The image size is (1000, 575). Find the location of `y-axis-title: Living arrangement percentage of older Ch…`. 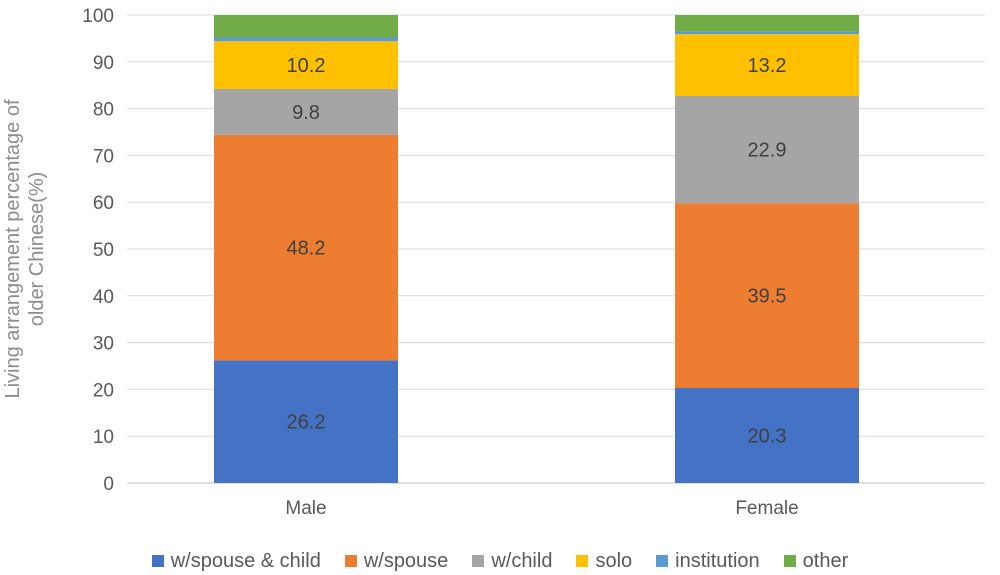

y-axis-title: Living arrangement percentage of older Ch… is located at coordinates (25, 249).